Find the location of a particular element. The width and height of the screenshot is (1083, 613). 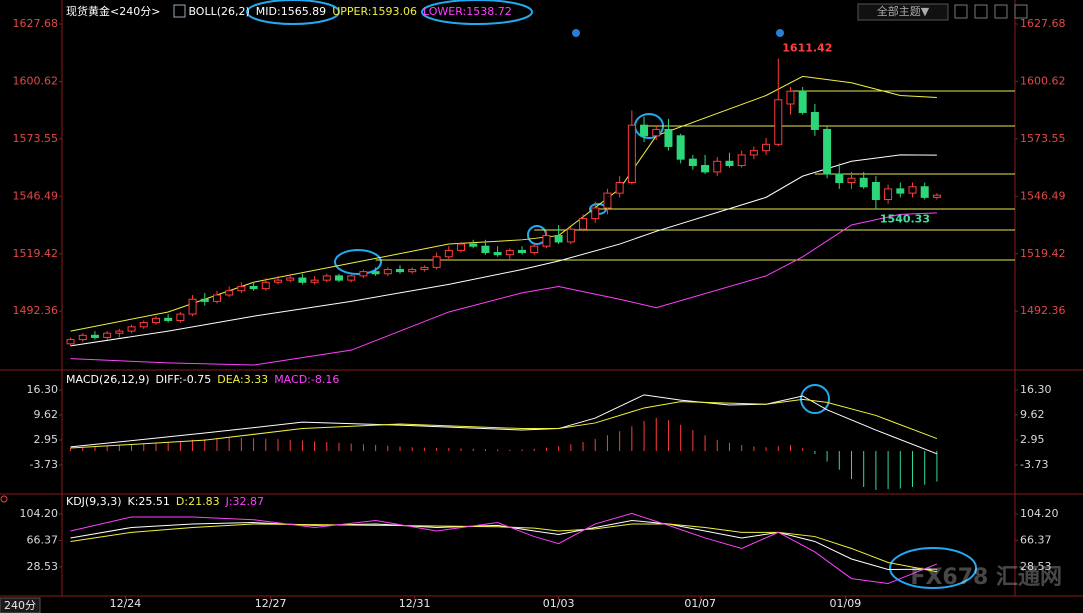

y-tick-label: 2.95 is located at coordinates (1032, 439).